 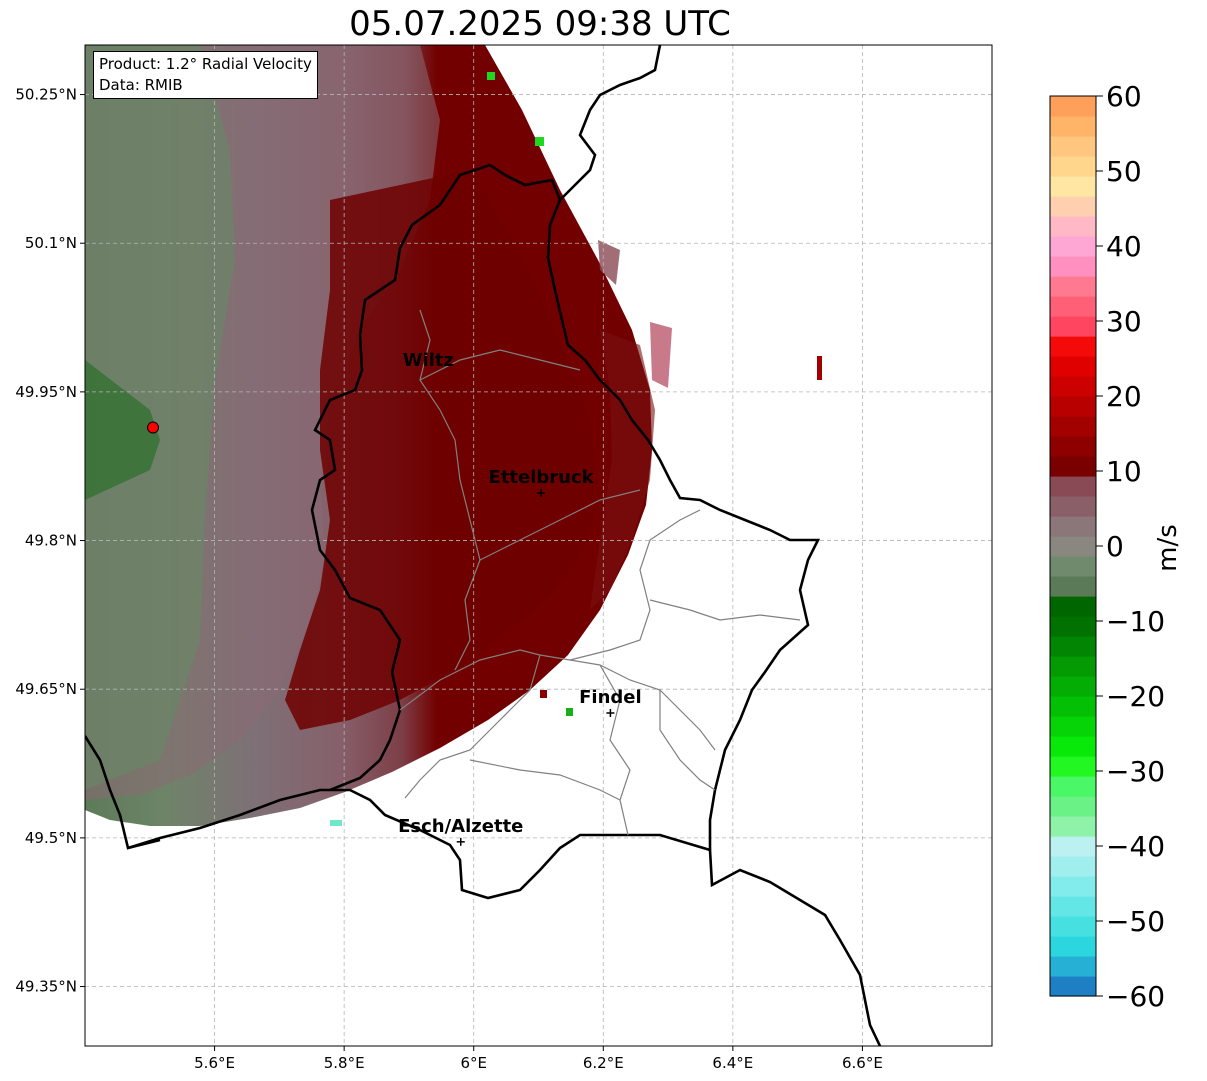 I want to click on colorbar-tick-label: −40, so click(x=1135, y=846).